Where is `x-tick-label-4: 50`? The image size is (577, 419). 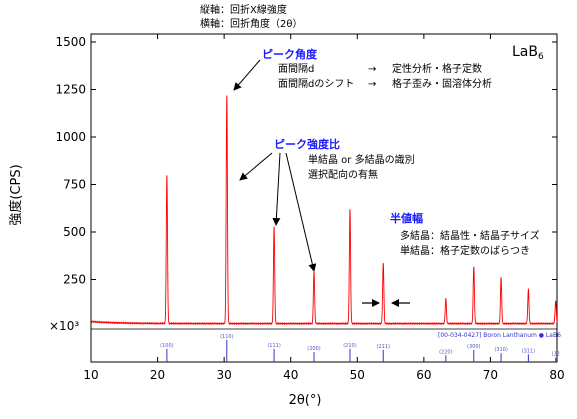
x-tick-label-4: 50 is located at coordinates (357, 375).